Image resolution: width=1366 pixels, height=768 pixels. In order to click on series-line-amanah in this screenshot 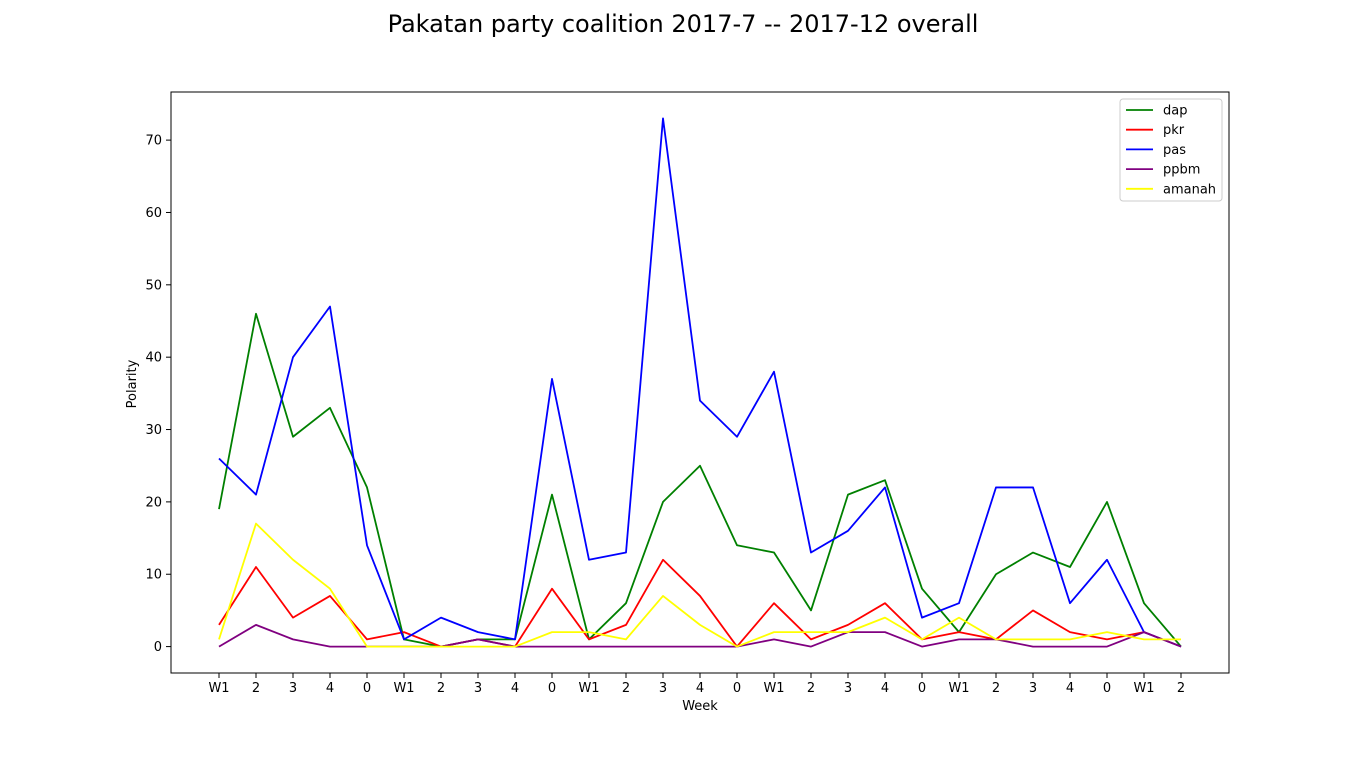, I will do `click(699, 585)`.